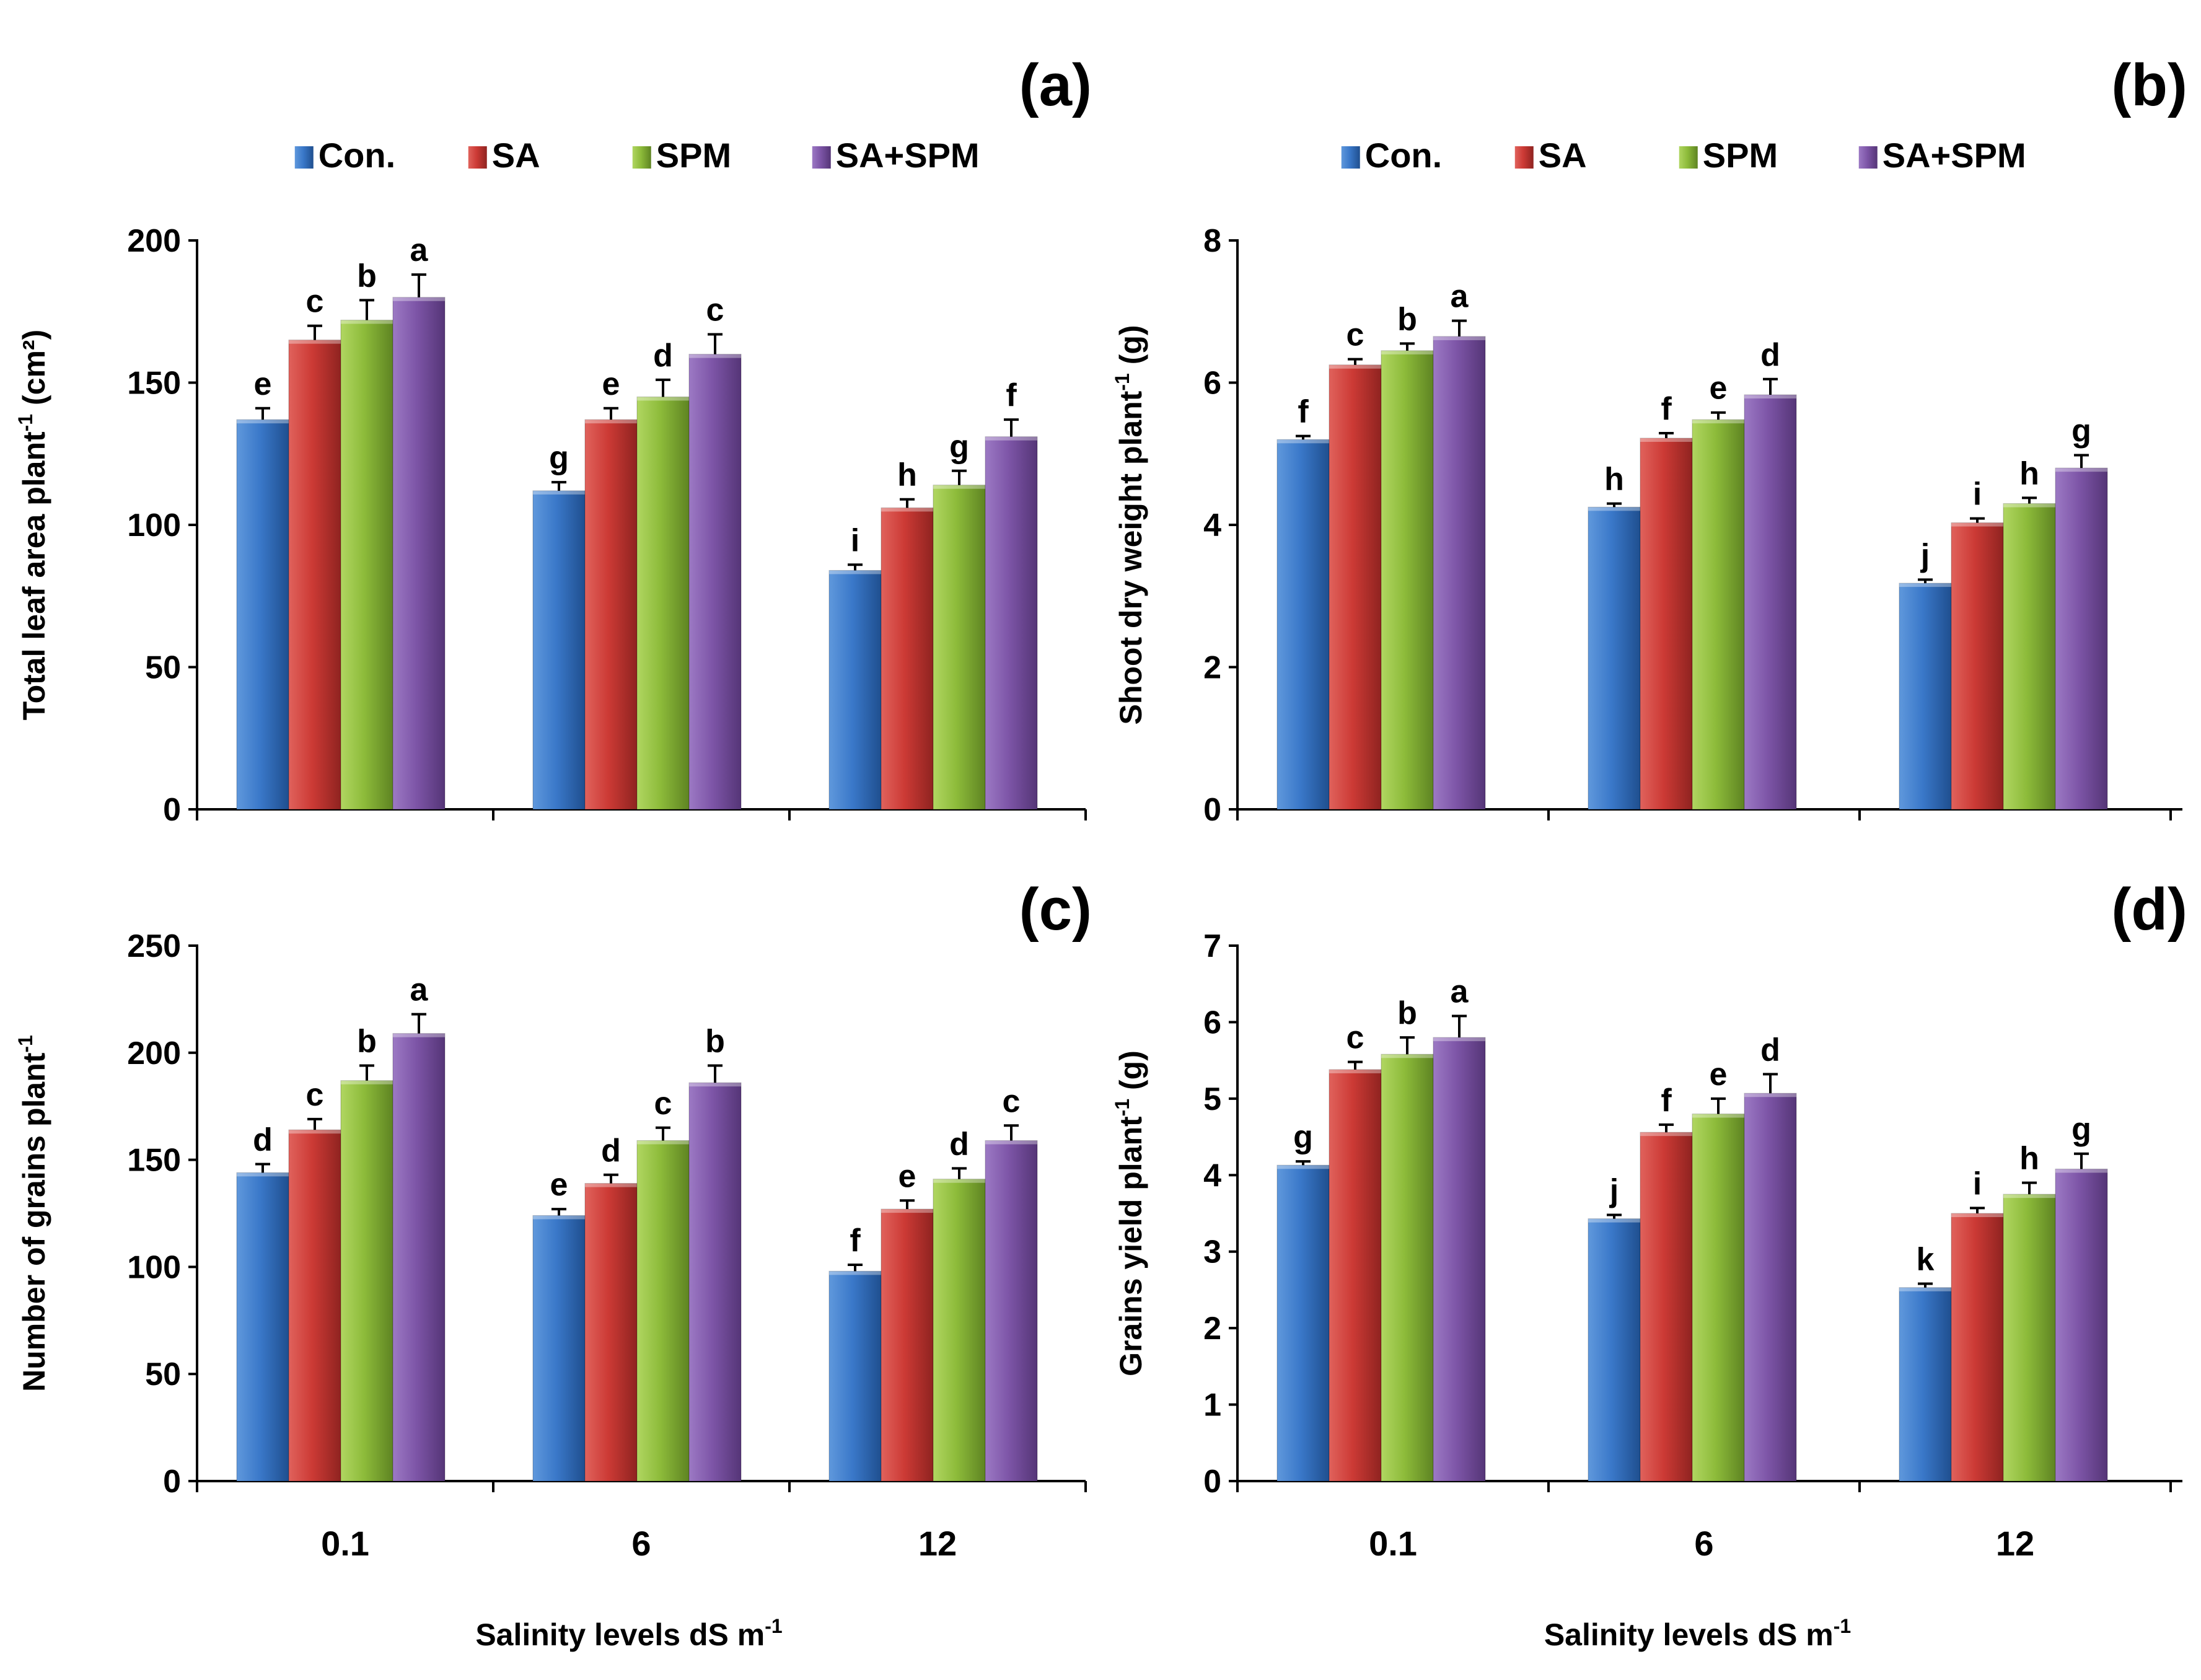 The height and width of the screenshot is (1680, 2201). Describe the element at coordinates (1055, 909) in the screenshot. I see `panel-label: (c)` at that location.